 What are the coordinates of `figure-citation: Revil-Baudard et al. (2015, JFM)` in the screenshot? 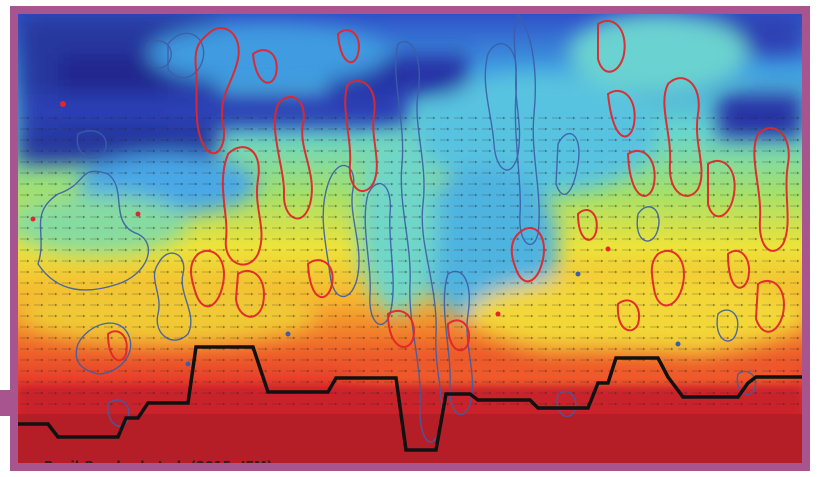 It's located at (158, 464).